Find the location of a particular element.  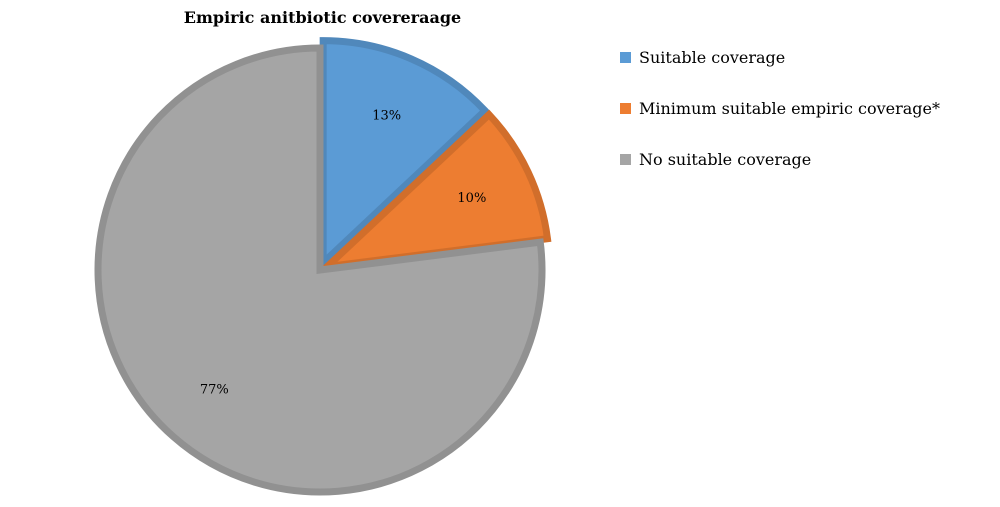

pie-slice-minimum is located at coordinates (434, 190).